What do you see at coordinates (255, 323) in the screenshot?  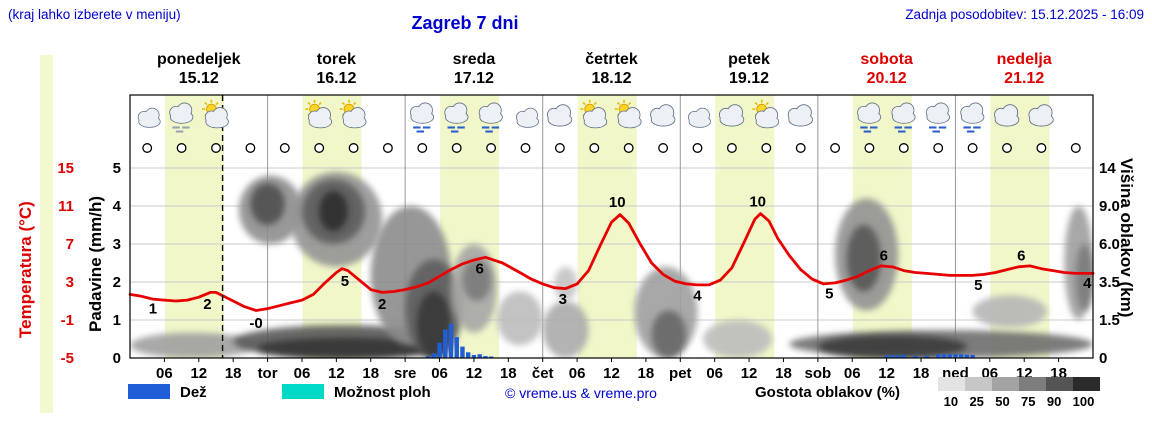 I see `svg-text: -0` at bounding box center [255, 323].